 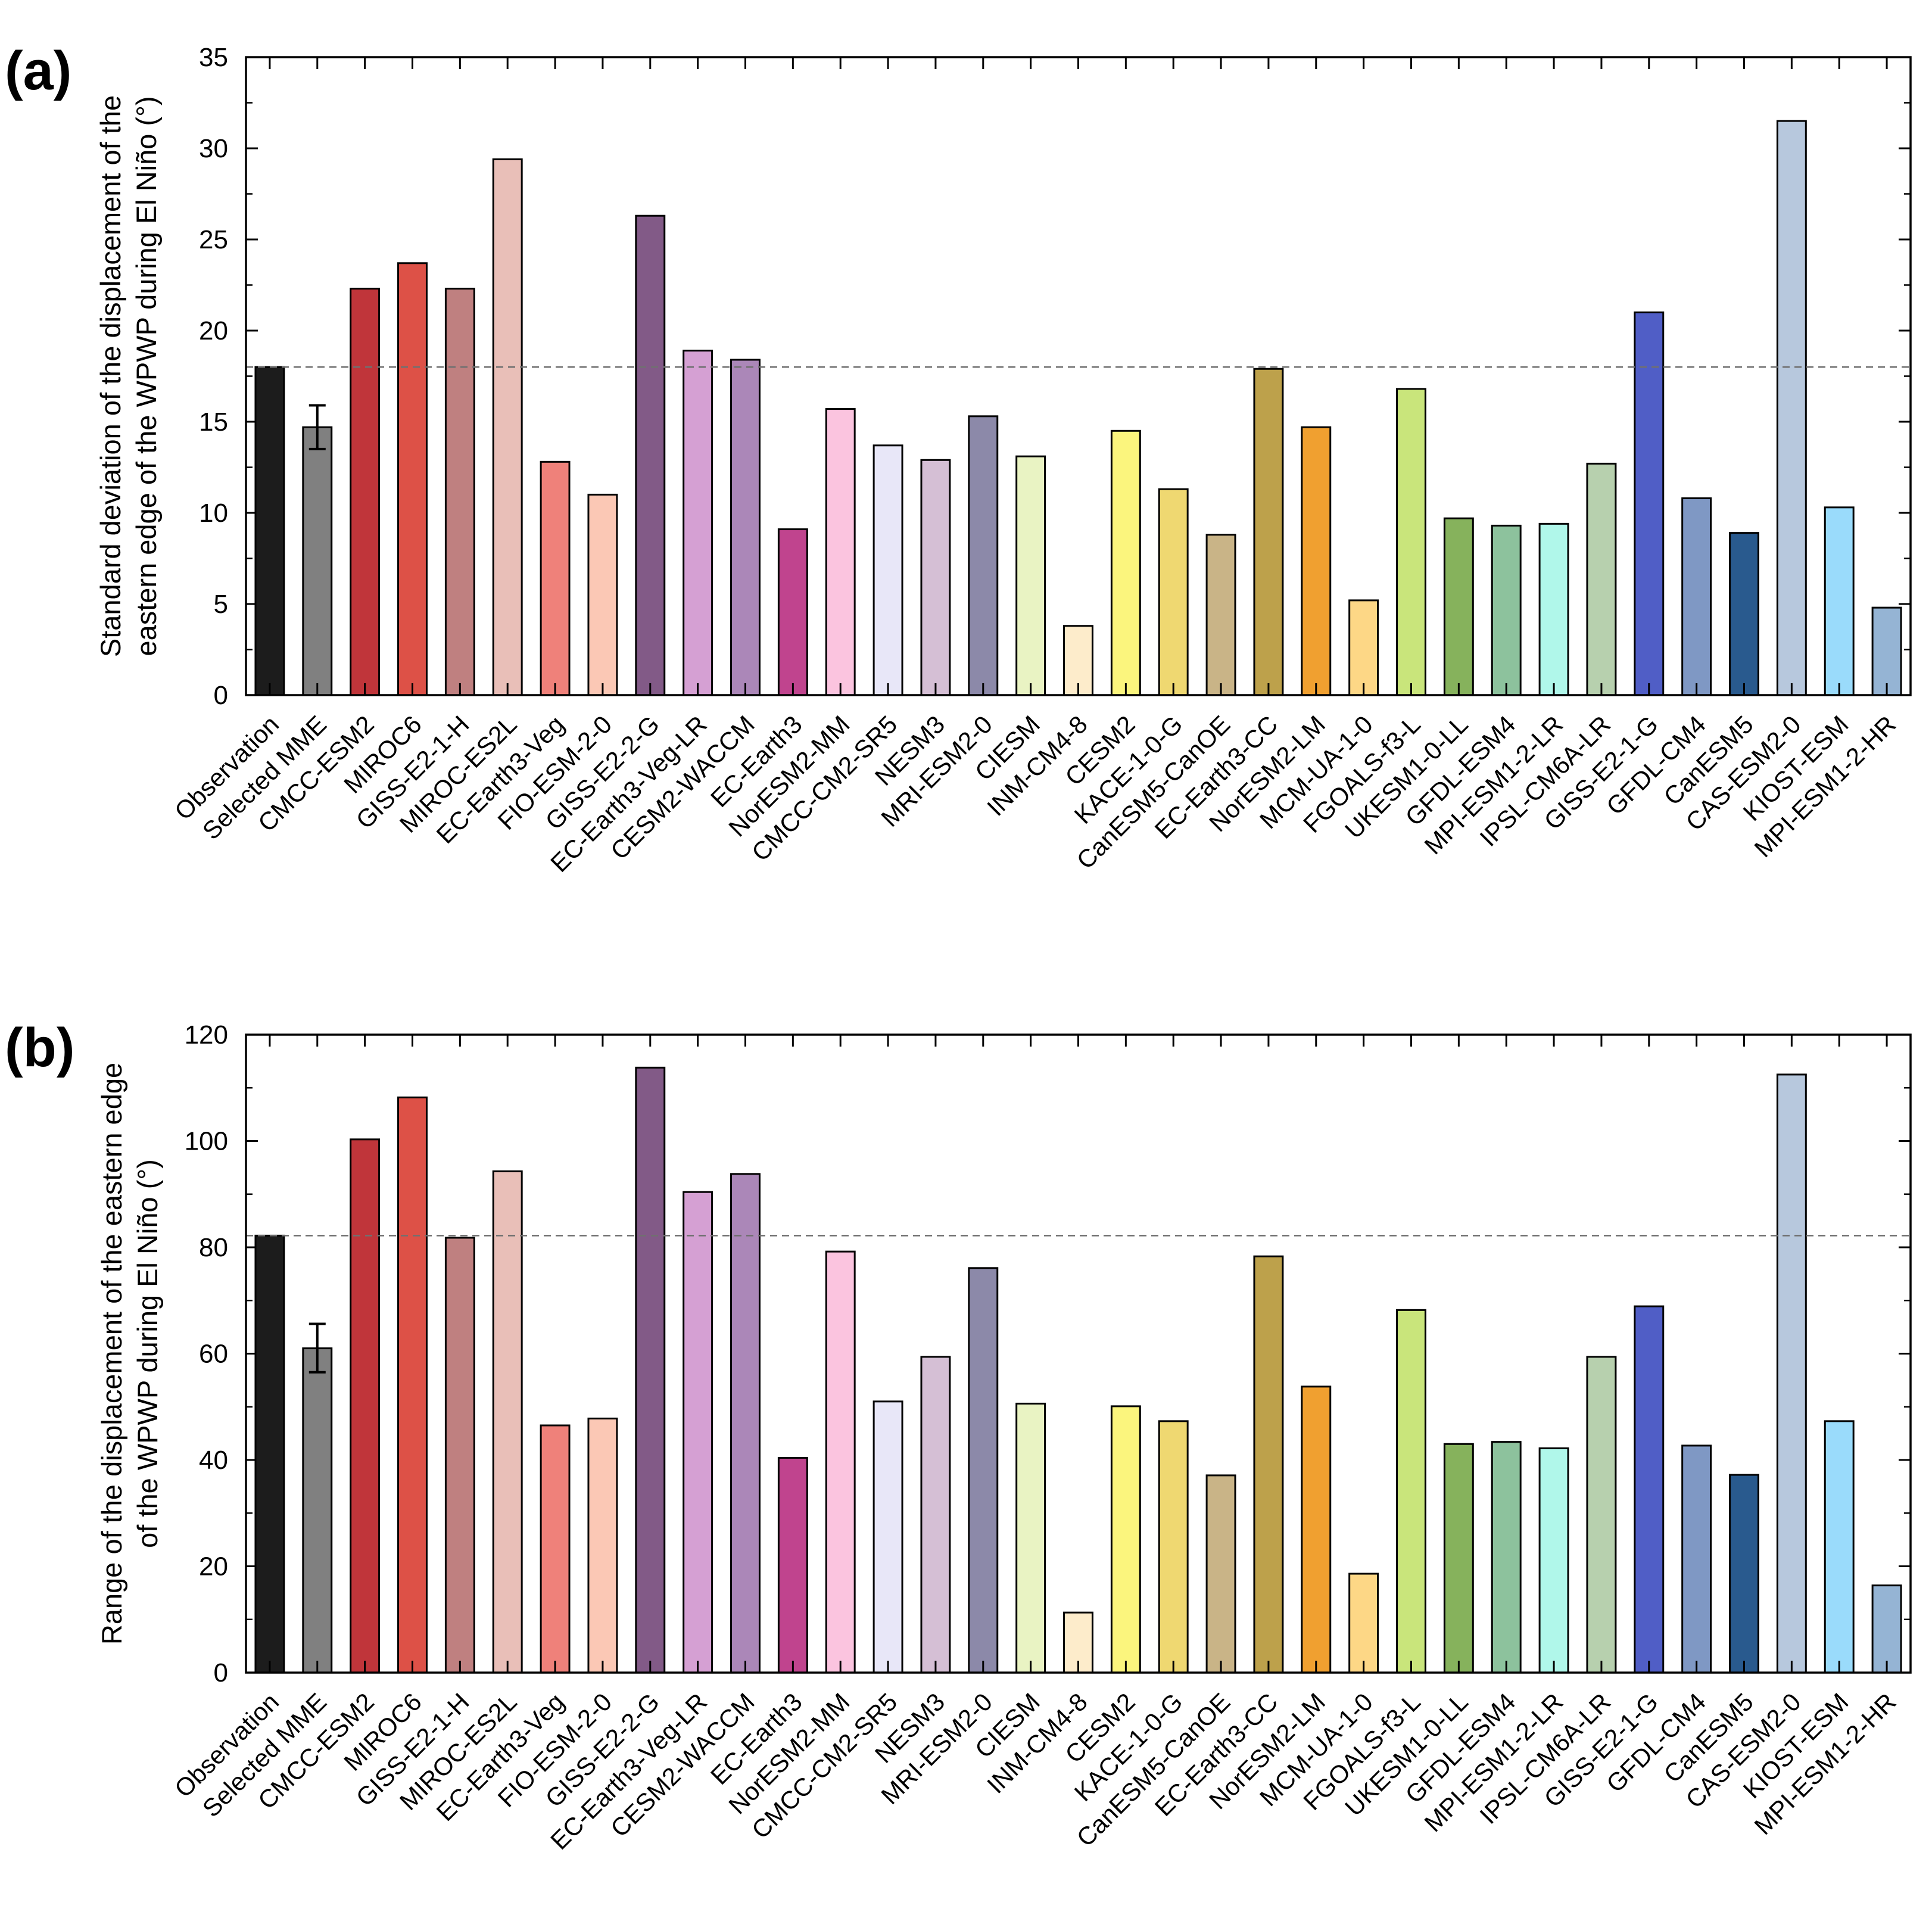 I want to click on y-tick-label: 25, so click(x=213, y=240).